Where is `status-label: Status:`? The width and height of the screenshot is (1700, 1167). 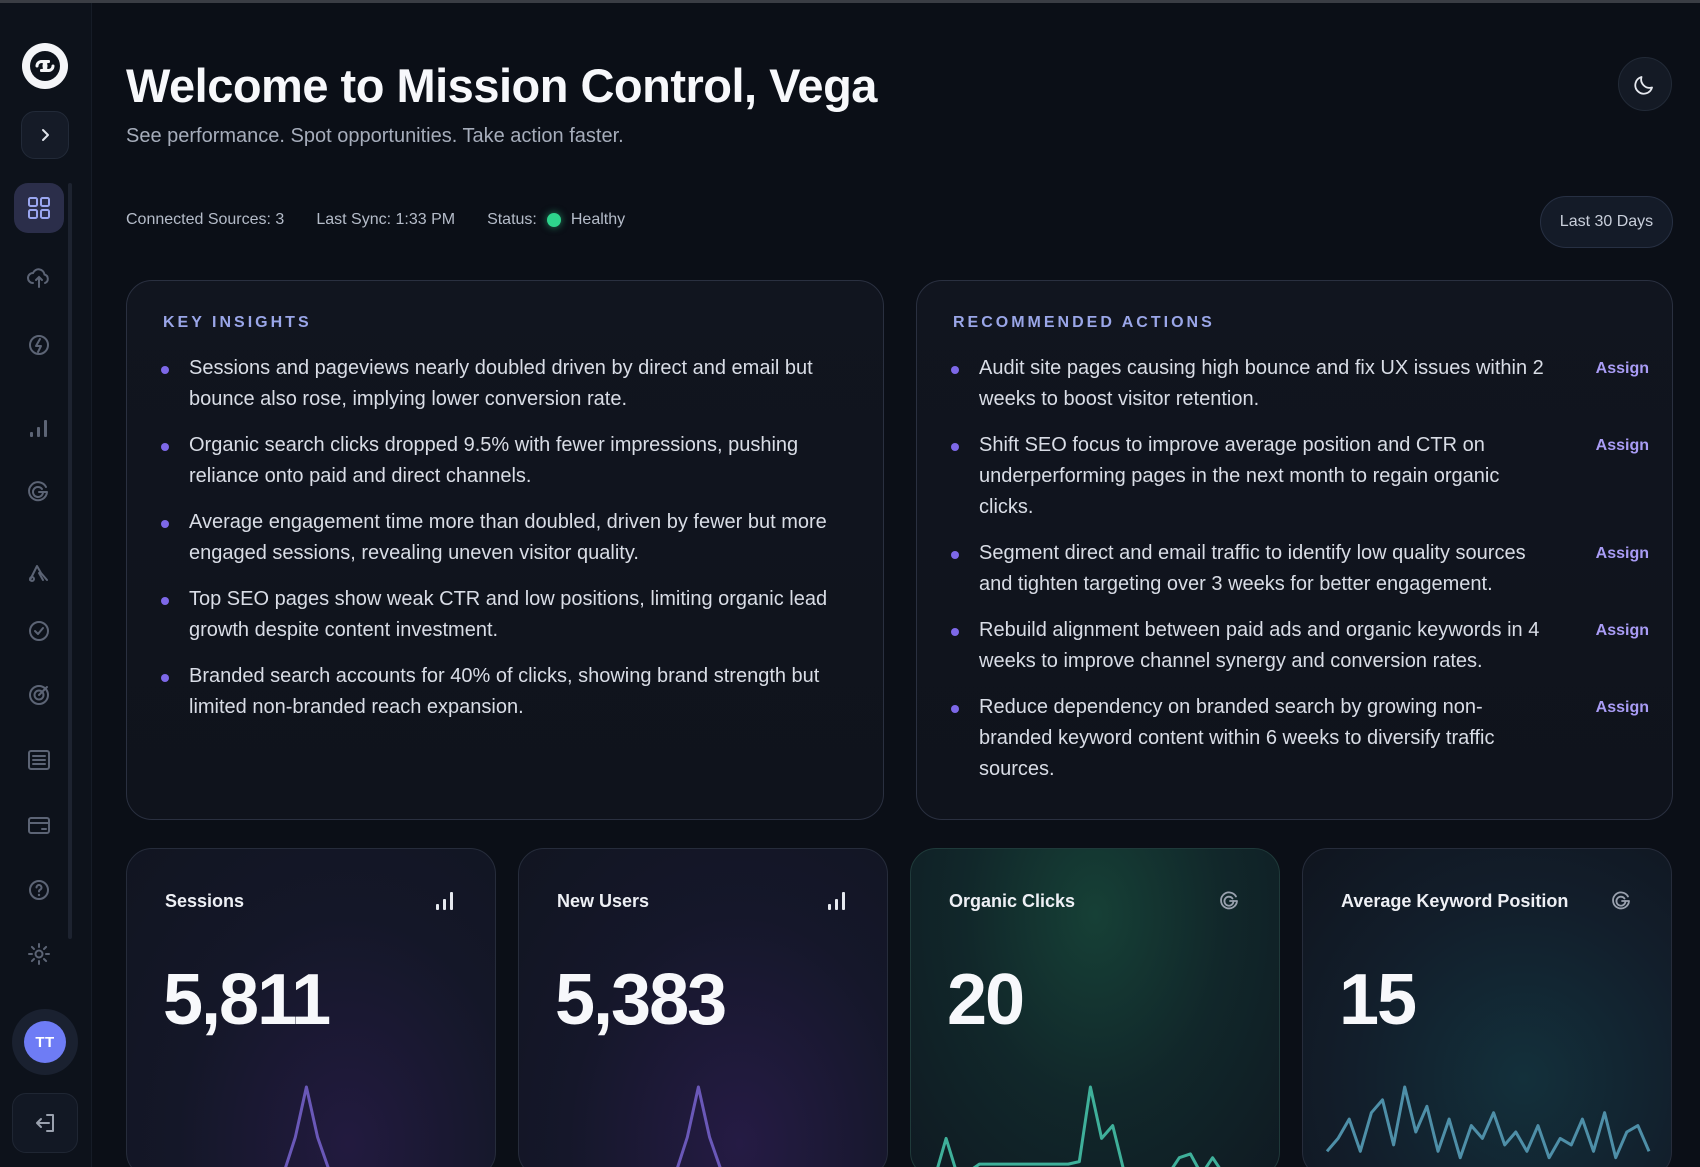 status-label: Status: is located at coordinates (512, 219).